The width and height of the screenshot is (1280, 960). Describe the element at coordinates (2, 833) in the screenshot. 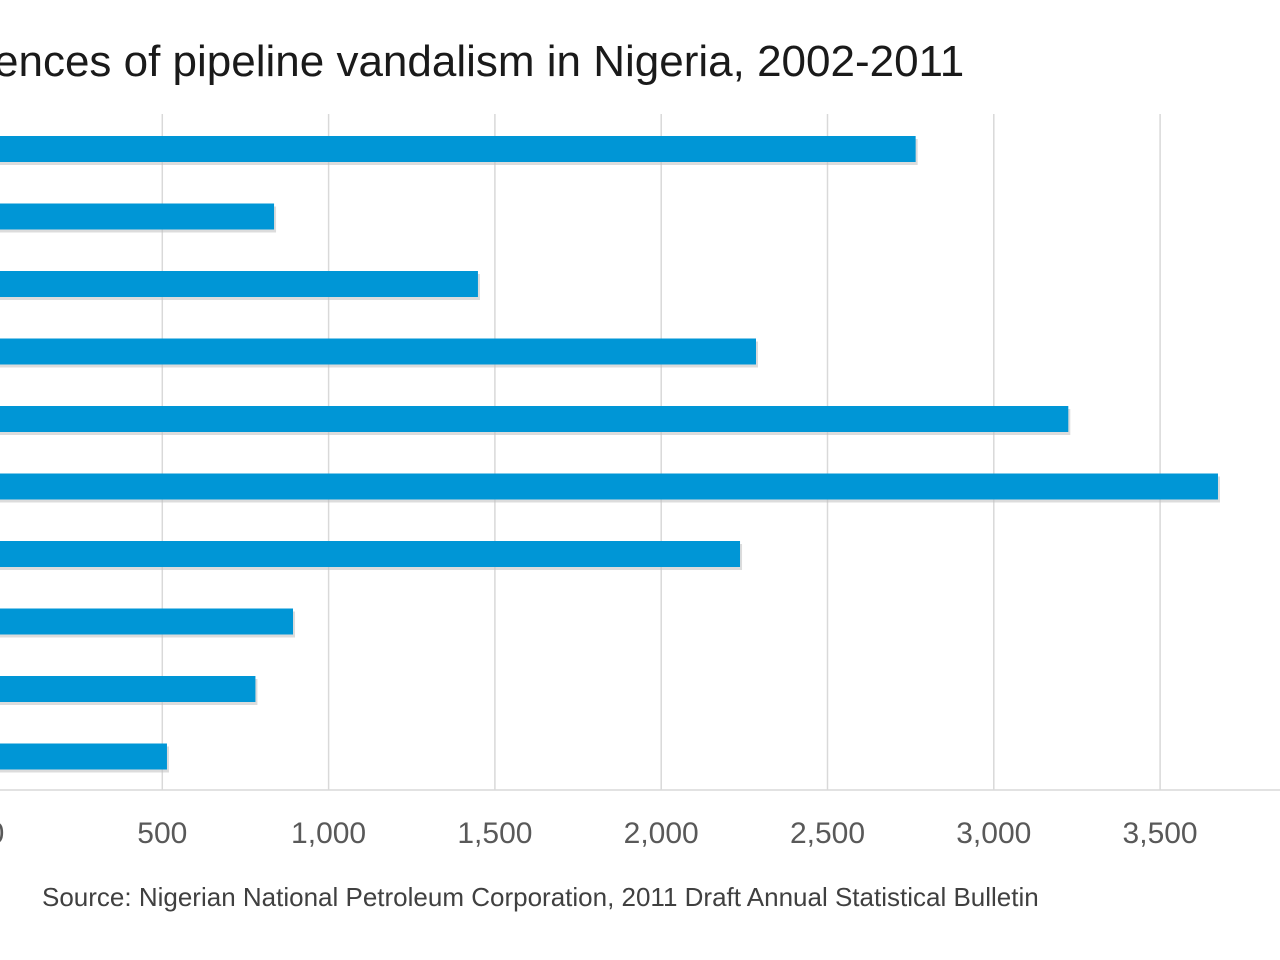

I see `x-tick-label: 0` at that location.